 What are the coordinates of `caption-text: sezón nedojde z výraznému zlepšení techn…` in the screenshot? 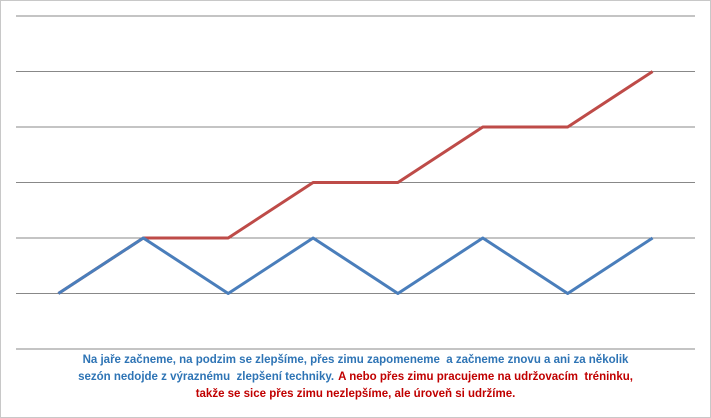 It's located at (206, 377).